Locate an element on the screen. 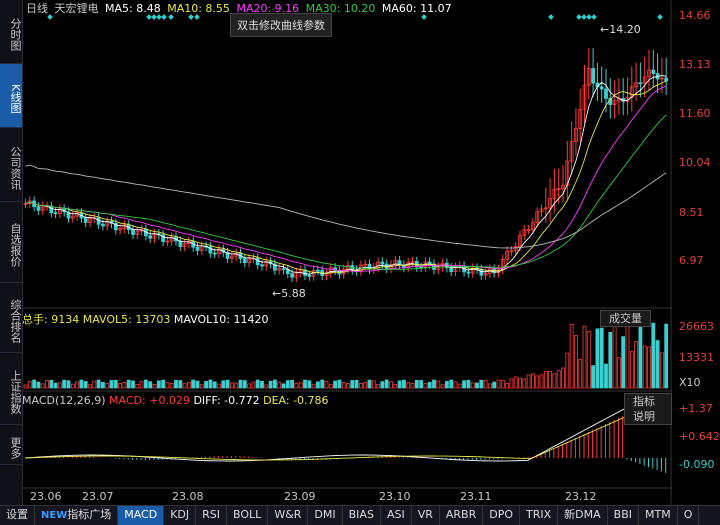 This screenshot has height=525, width=720. tab-7: DMI is located at coordinates (325, 515).